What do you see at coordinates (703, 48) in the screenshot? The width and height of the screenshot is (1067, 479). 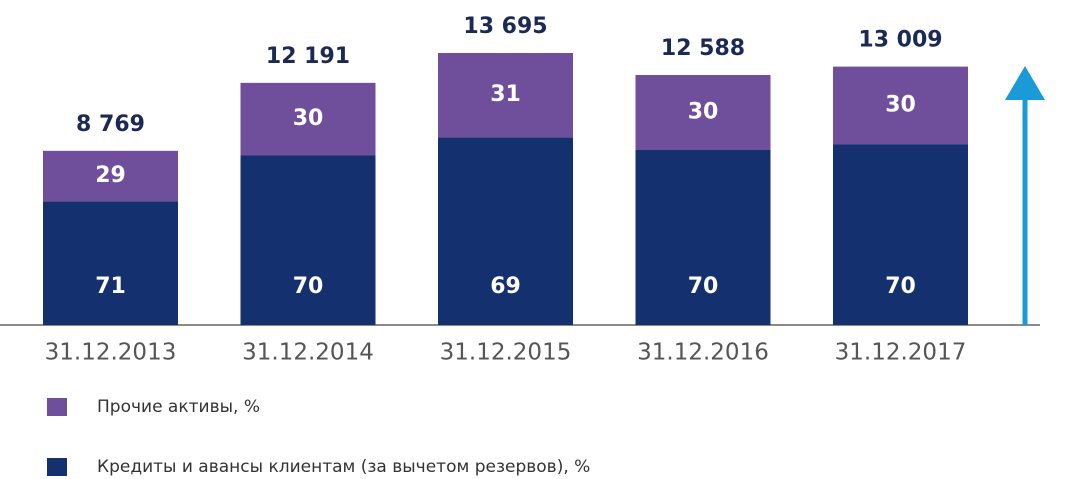 I see `total-label: 12 588` at bounding box center [703, 48].